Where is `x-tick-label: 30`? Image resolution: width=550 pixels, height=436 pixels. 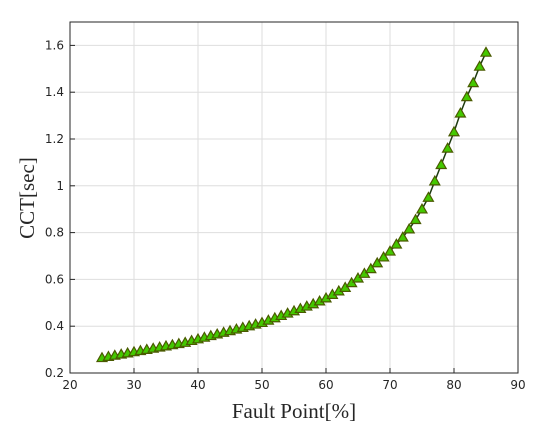 x-tick-label: 30 is located at coordinates (133, 385).